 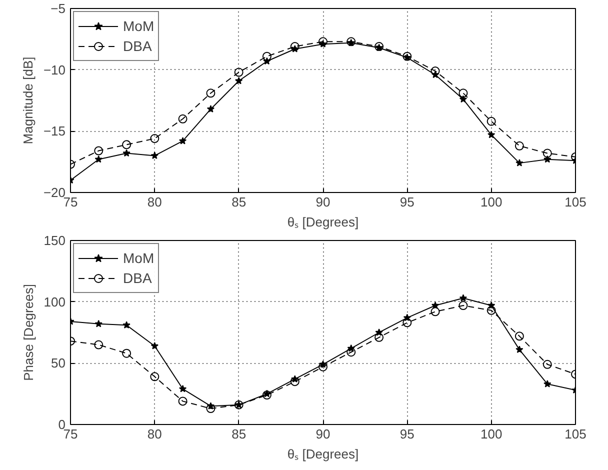 What do you see at coordinates (55, 240) in the screenshot?
I see `y-tick-label: 150` at bounding box center [55, 240].